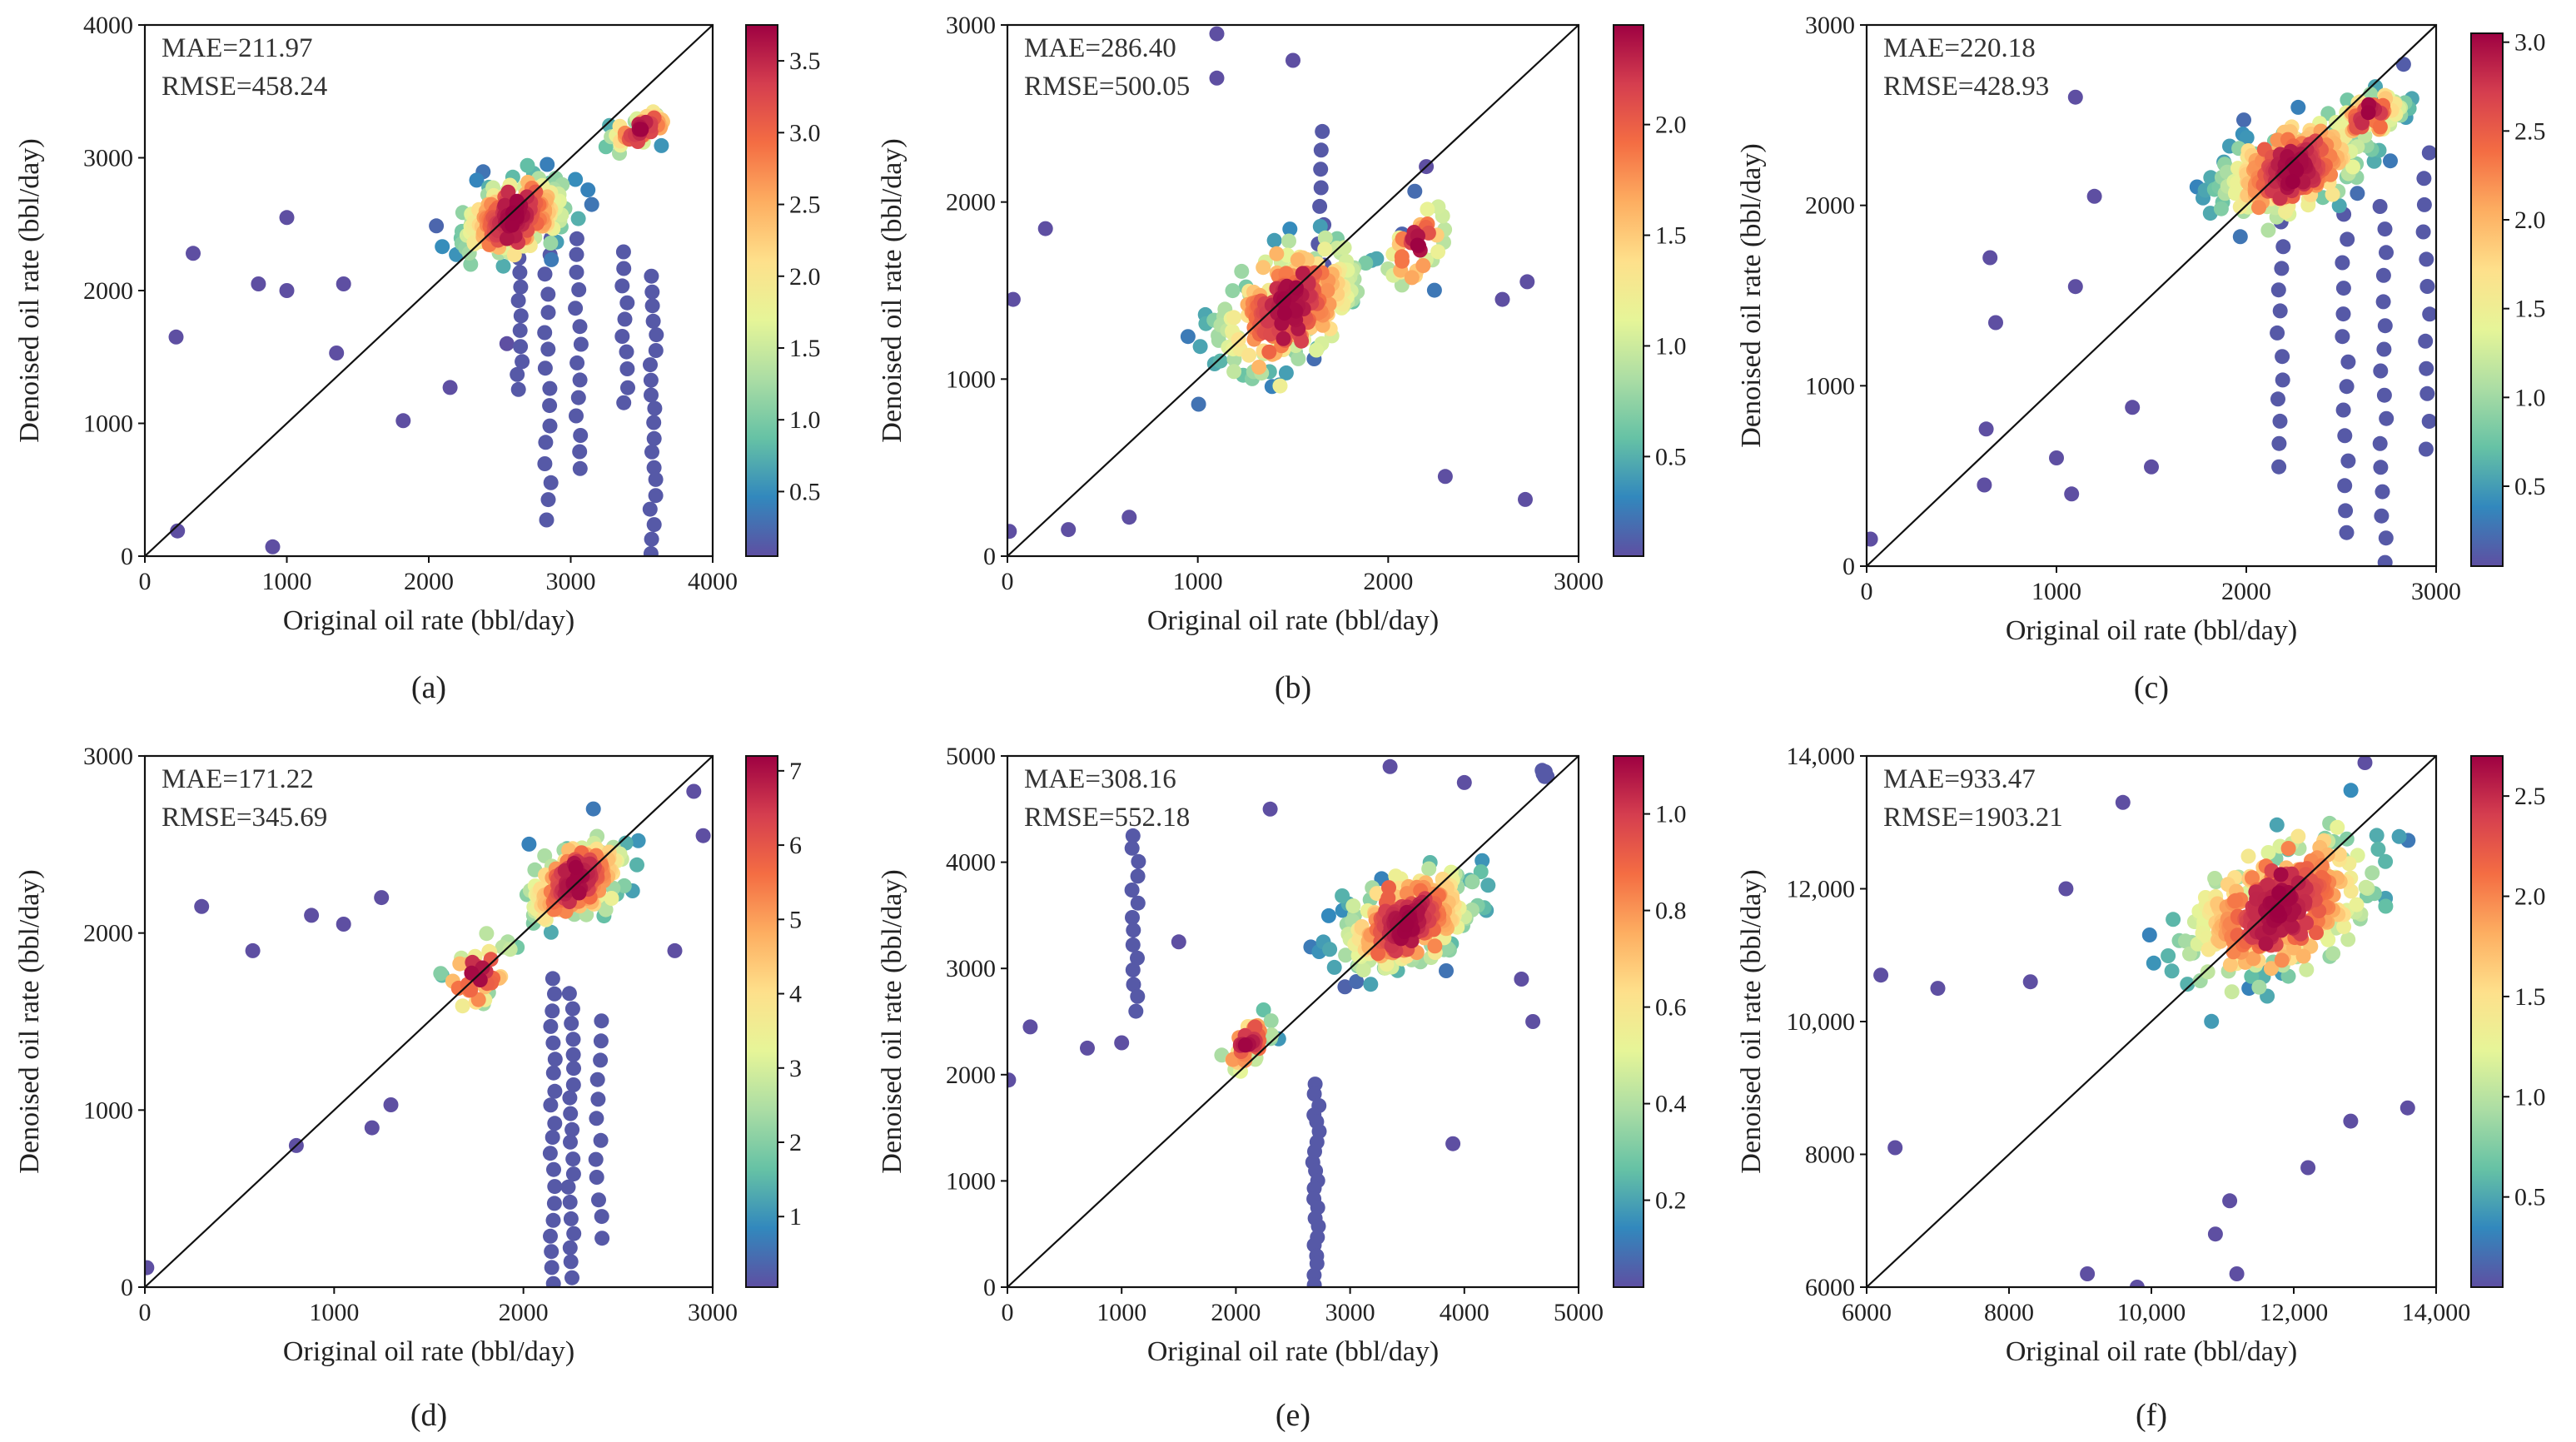 This screenshot has height=1442, width=2576. Describe the element at coordinates (1671, 1104) in the screenshot. I see `colorbar-tick-label: 0.4` at that location.